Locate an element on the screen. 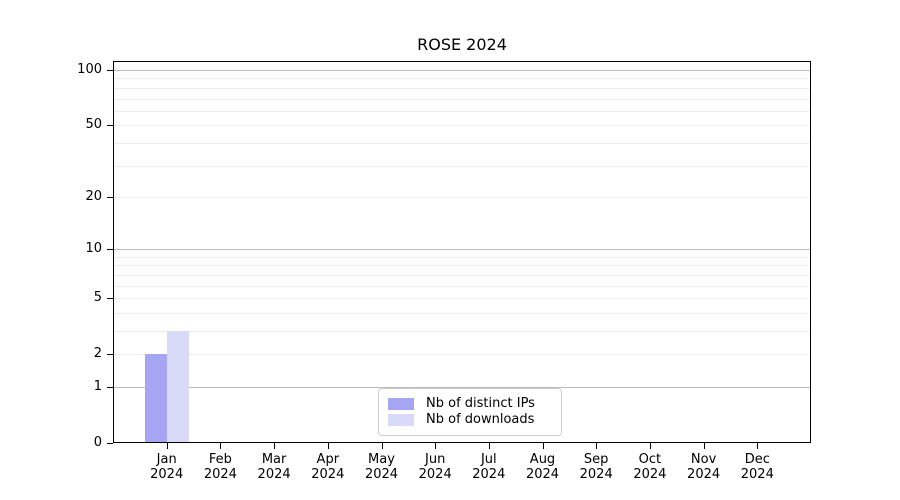  legend-row: Nb of distinct IPs is located at coordinates (470, 404).